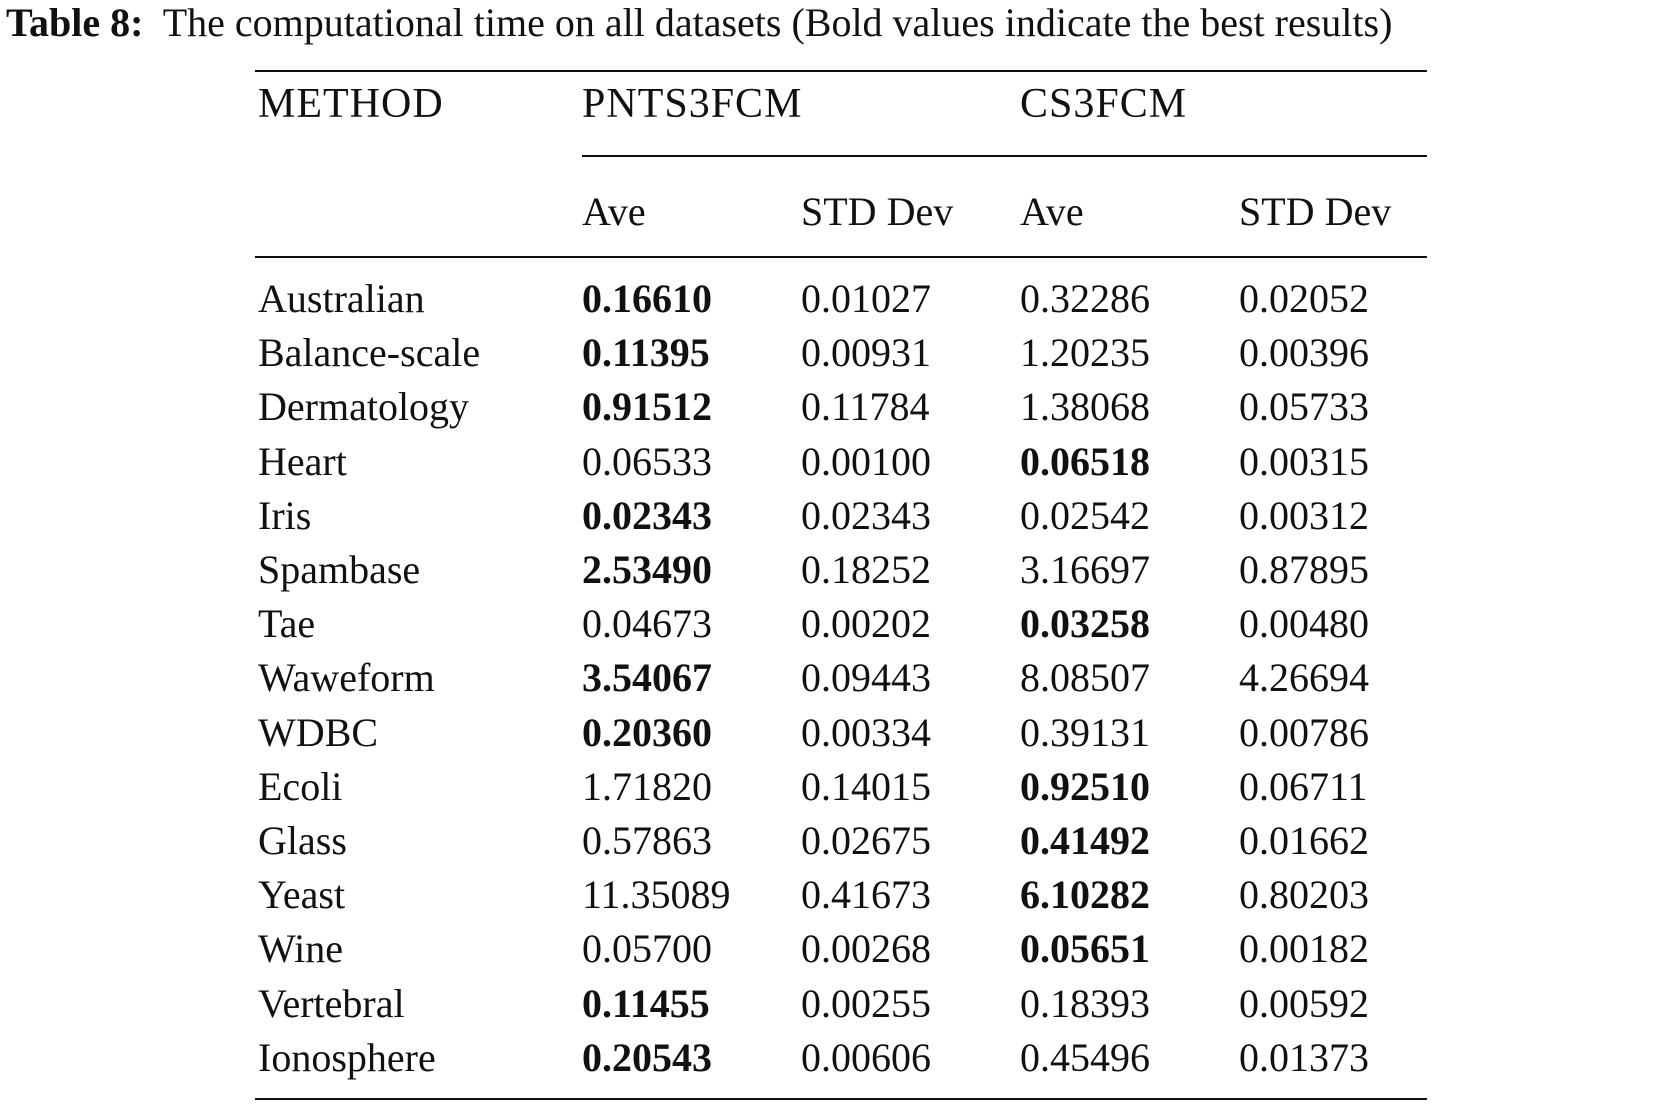 This screenshot has height=1104, width=1671. What do you see at coordinates (341, 298) in the screenshot?
I see `row-dataset-name: Australian` at bounding box center [341, 298].